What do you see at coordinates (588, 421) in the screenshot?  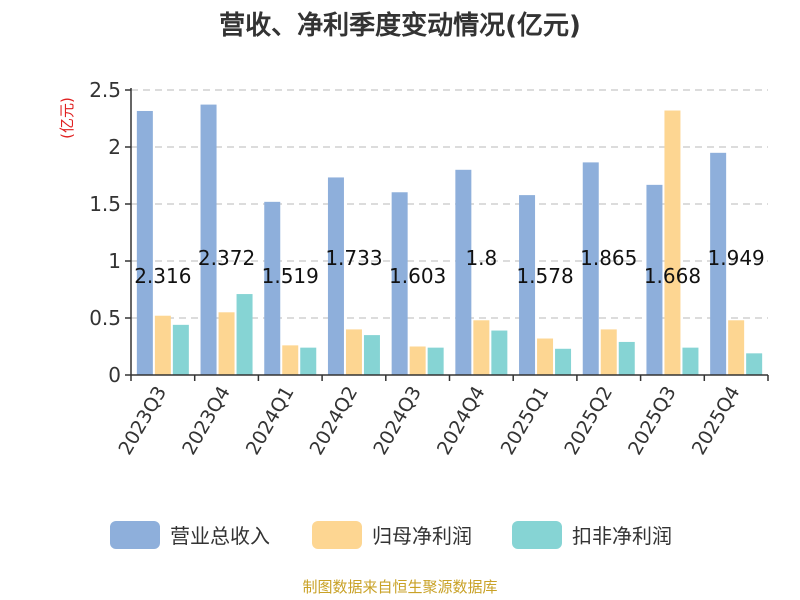 I see `x-tick-label: 2025Q2` at bounding box center [588, 421].